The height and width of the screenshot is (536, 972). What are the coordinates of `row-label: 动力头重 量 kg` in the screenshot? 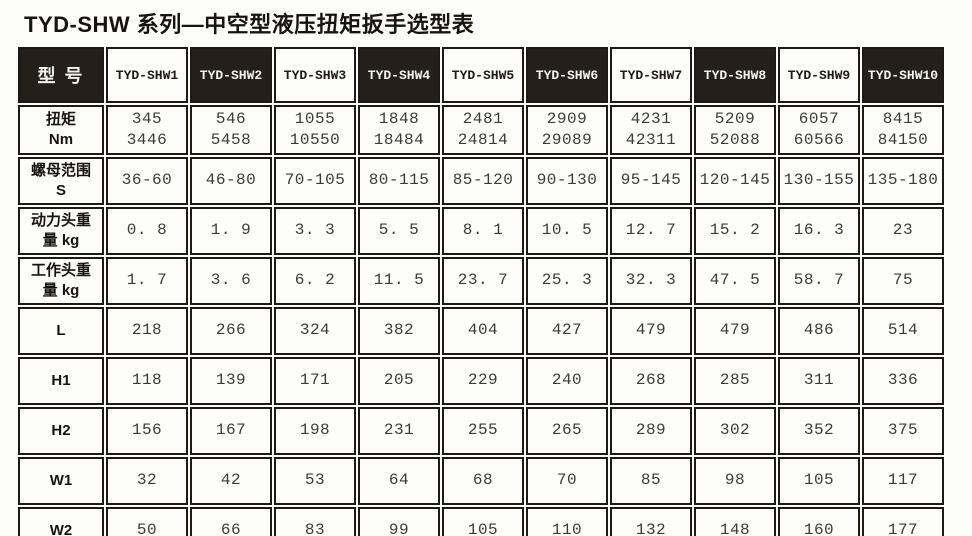 It's located at (61, 230).